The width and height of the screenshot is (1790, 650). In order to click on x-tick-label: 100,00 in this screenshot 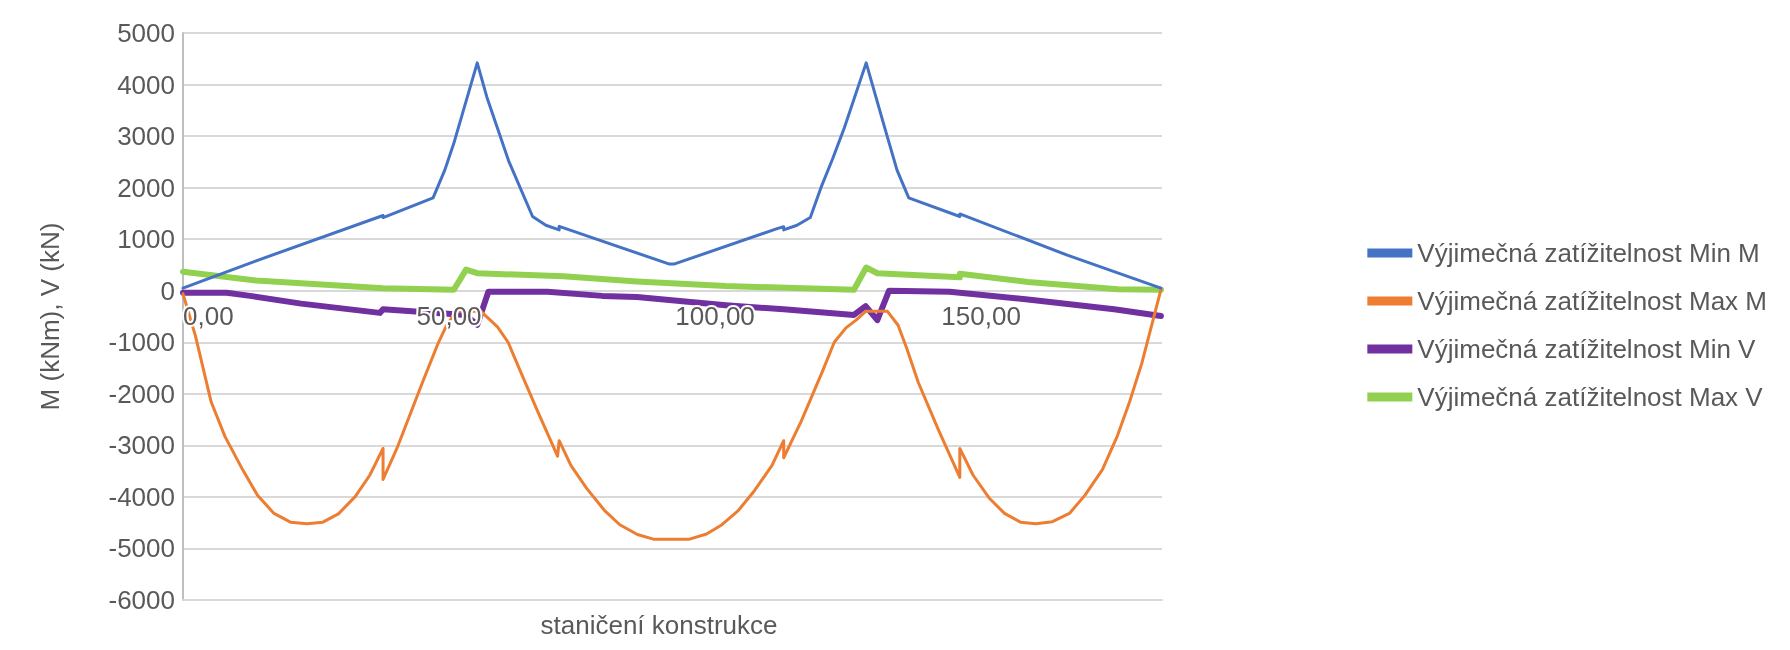, I will do `click(715, 315)`.